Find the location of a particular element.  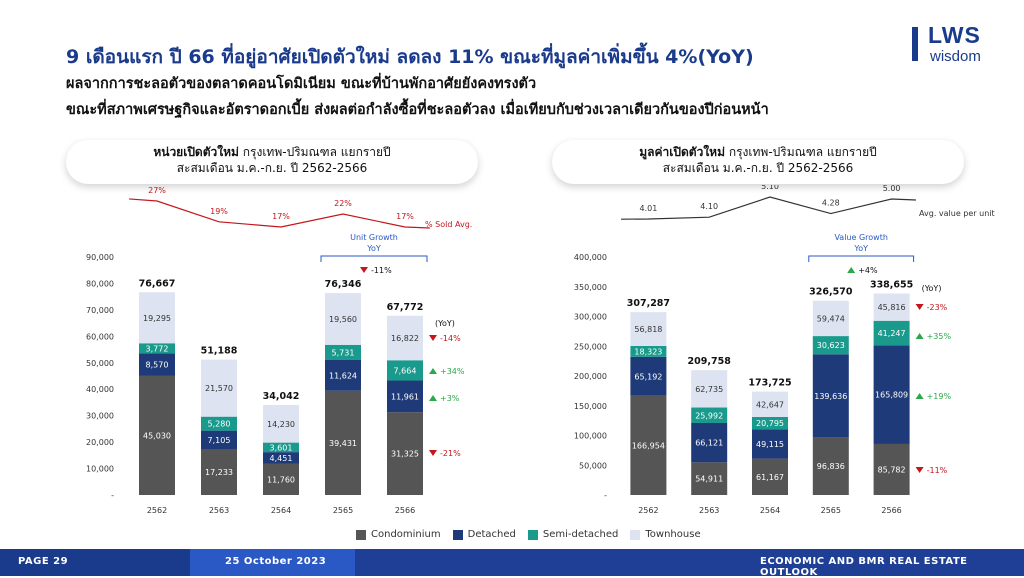

bar-value-label: 39,431 is located at coordinates (343, 443).